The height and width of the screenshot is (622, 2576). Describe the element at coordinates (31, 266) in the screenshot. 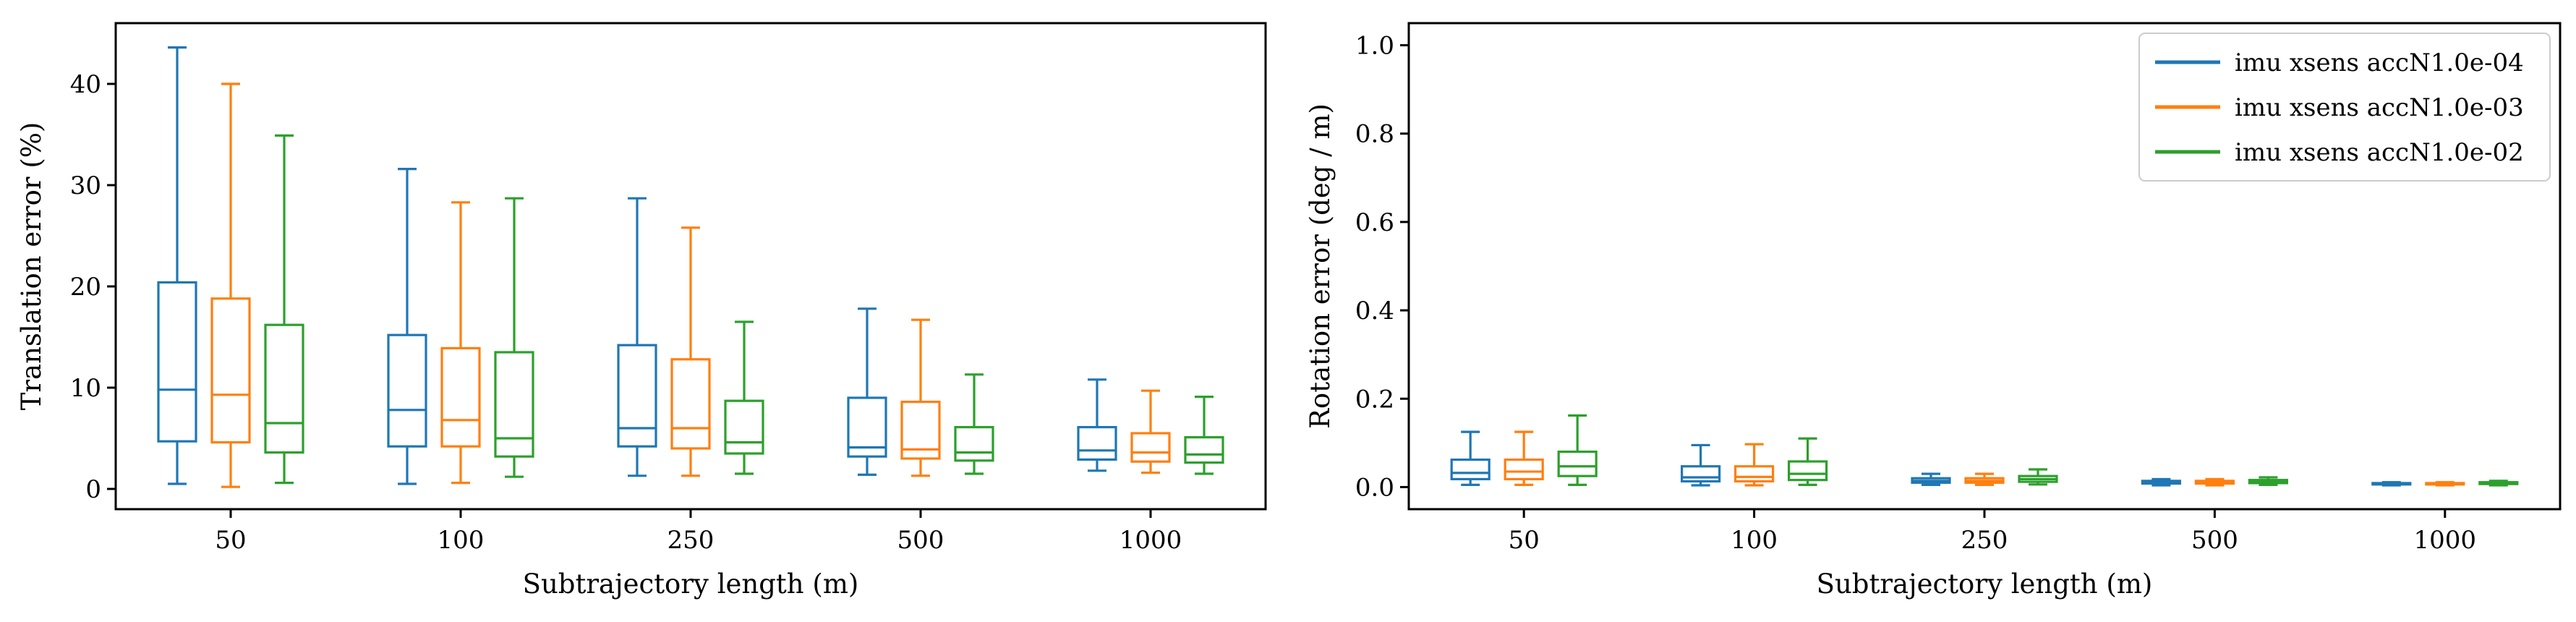

I see `translation-y-axis-label: Translation error (%)` at that location.